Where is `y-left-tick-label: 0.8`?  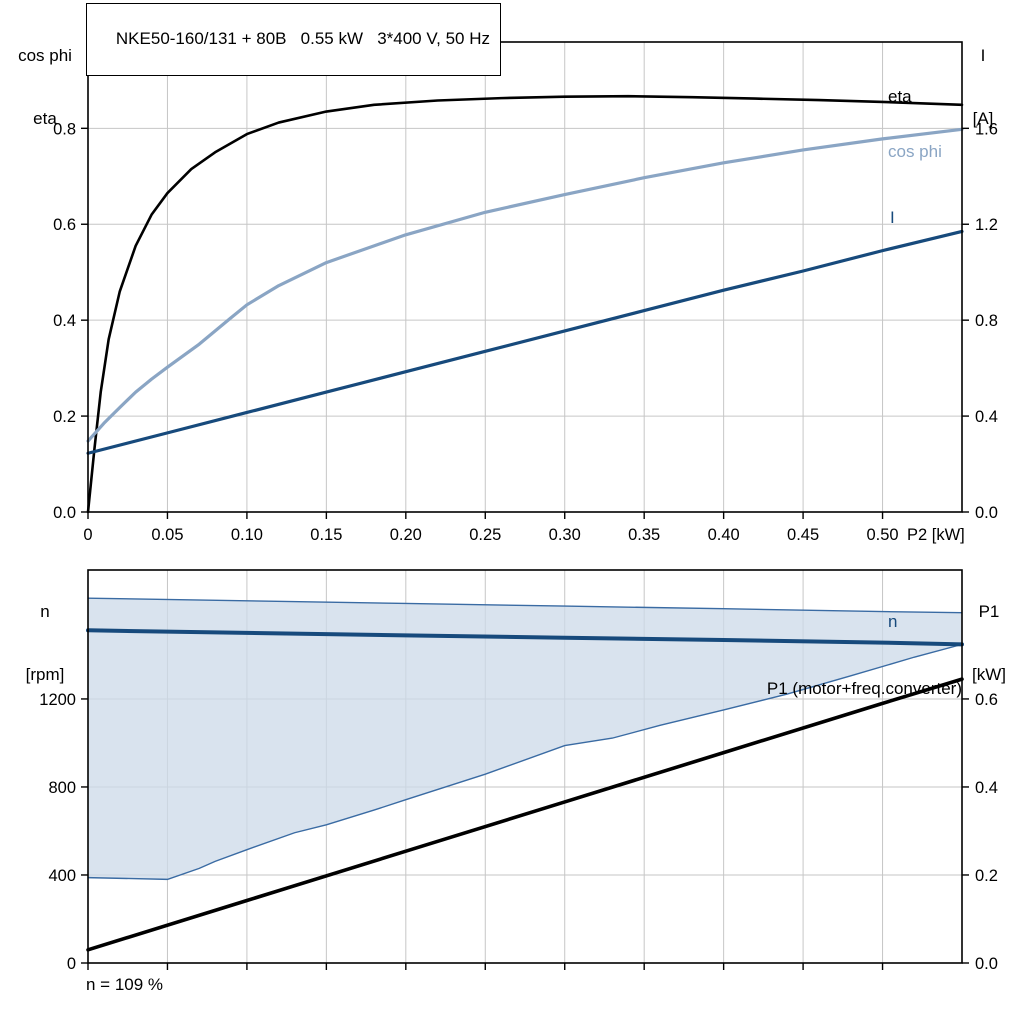 y-left-tick-label: 0.8 is located at coordinates (64, 129).